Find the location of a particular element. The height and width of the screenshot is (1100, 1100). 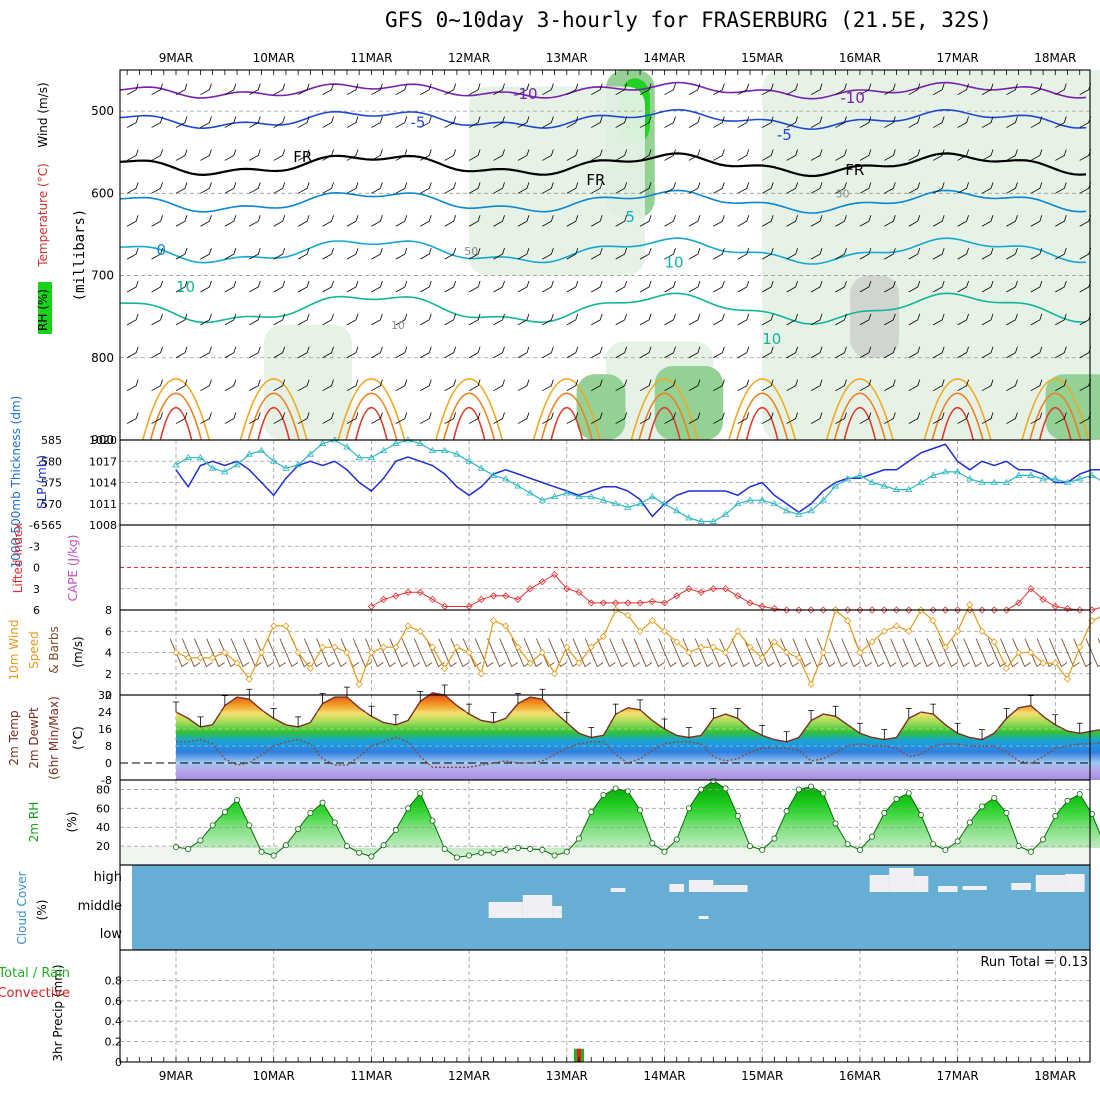

precip-convective-bar is located at coordinates (579, 1055).